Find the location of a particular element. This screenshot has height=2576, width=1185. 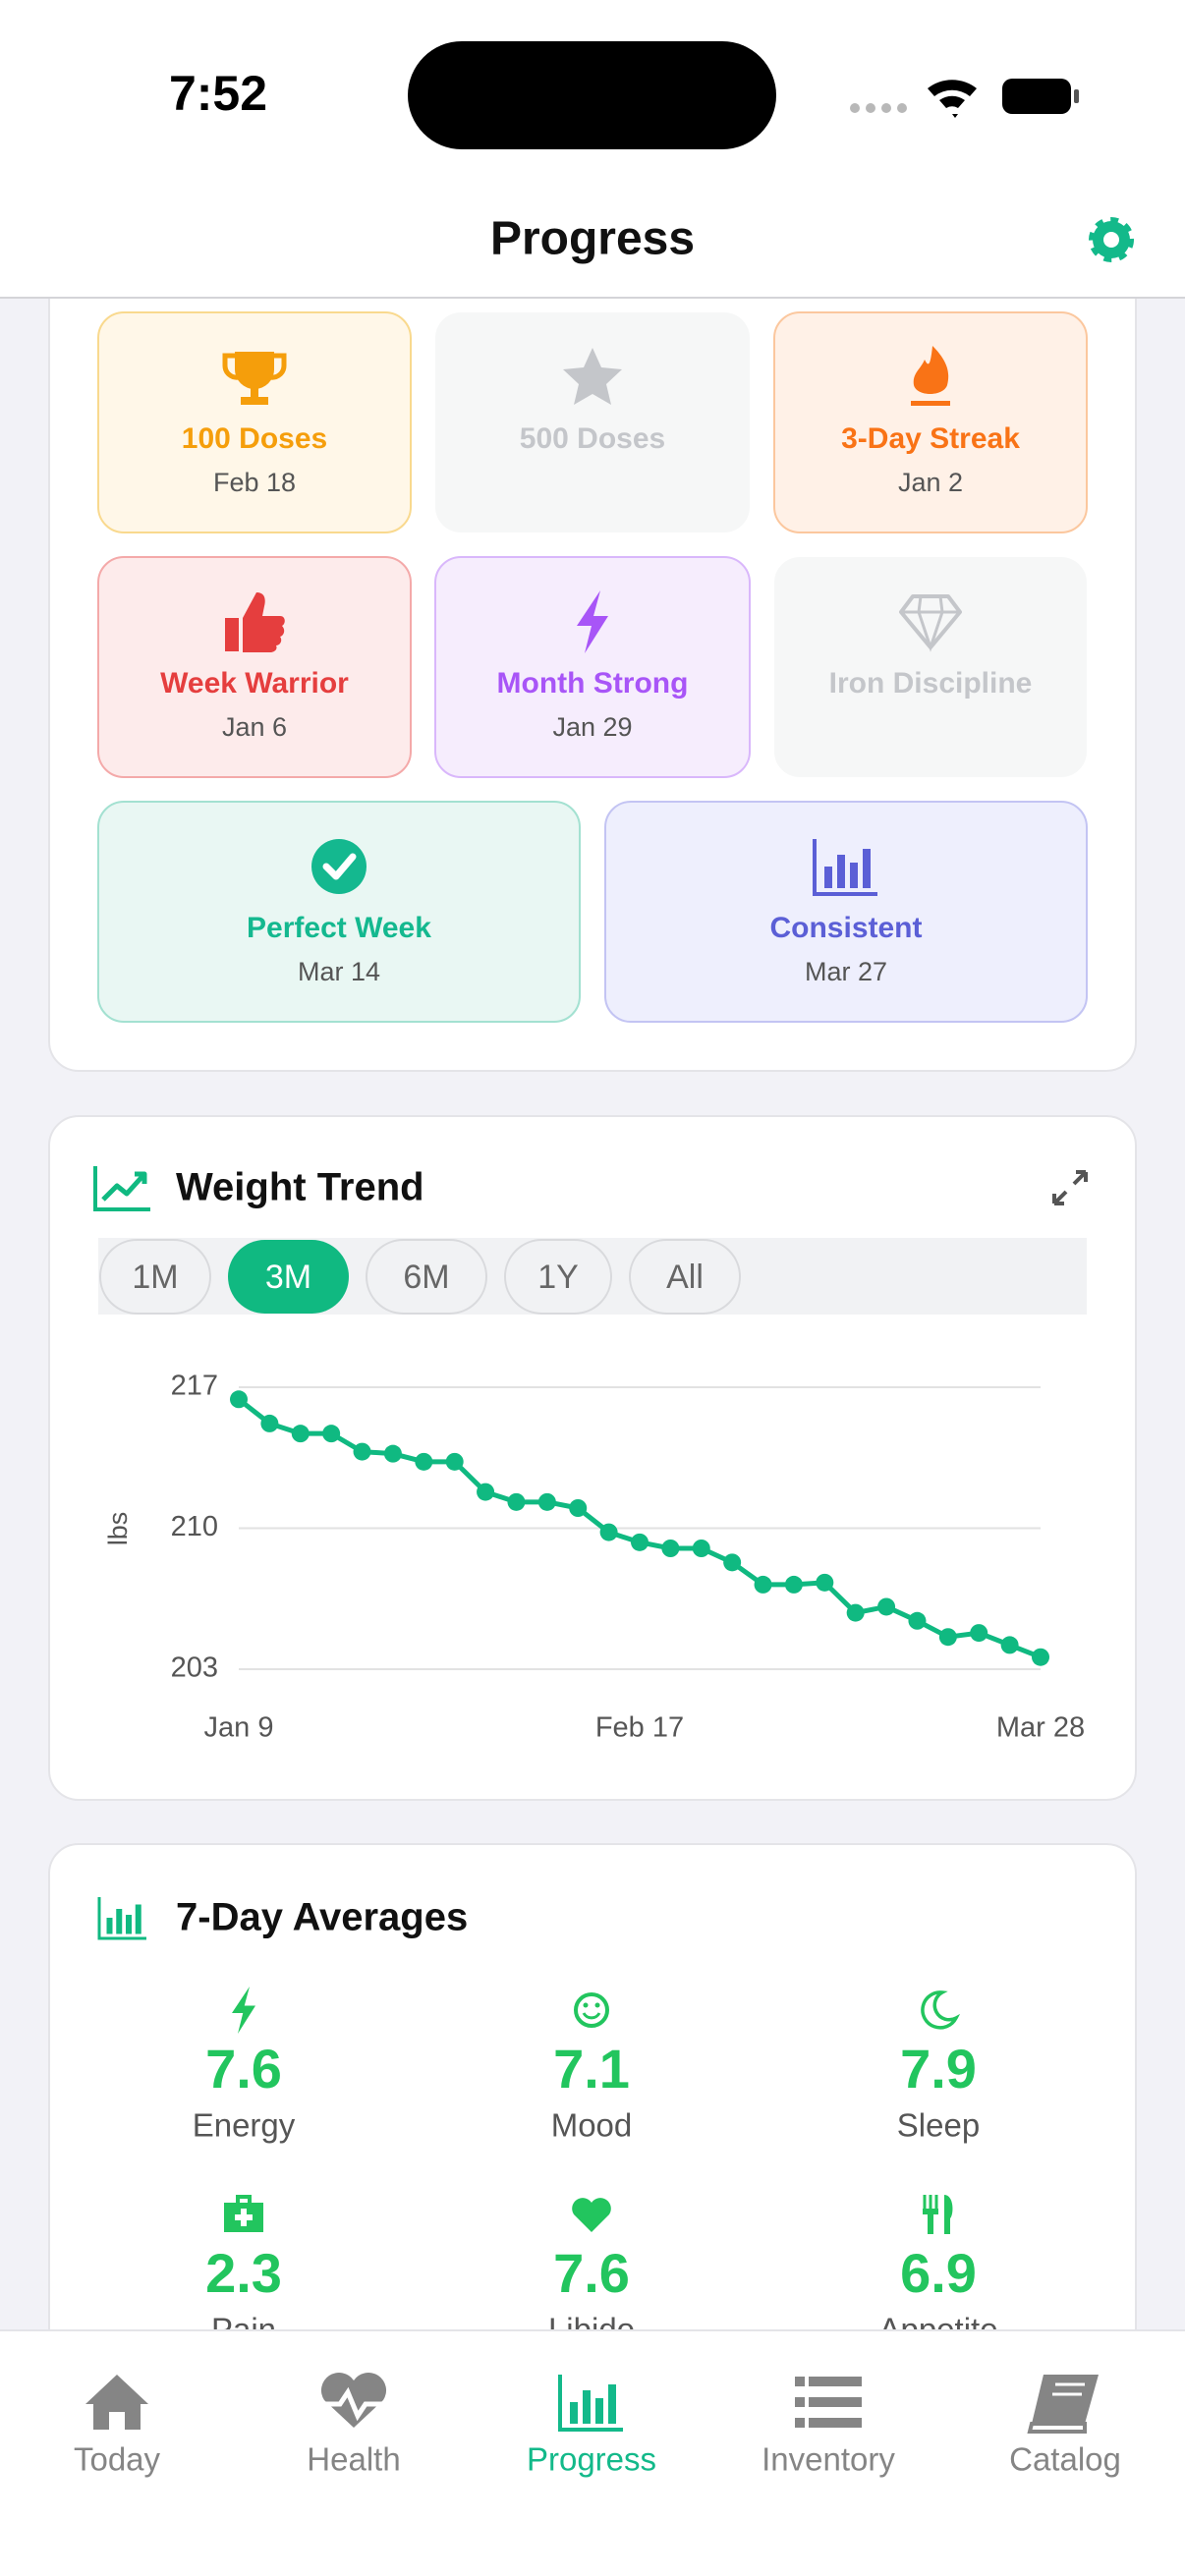

achievement-badge: 100 Doses Feb 18 is located at coordinates (255, 422).